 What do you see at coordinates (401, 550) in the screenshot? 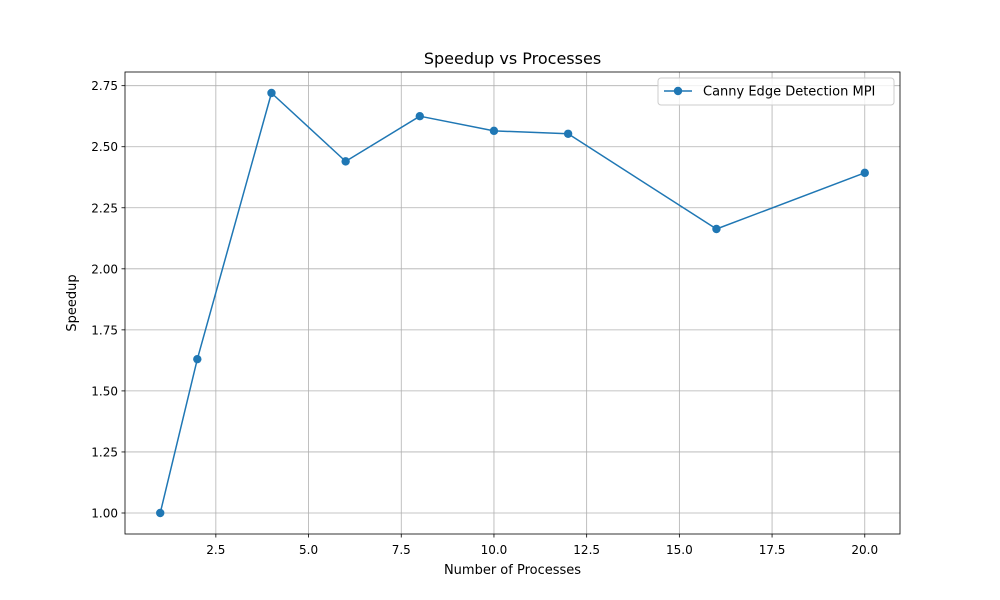
I see `x-tick-label: 7.5` at bounding box center [401, 550].